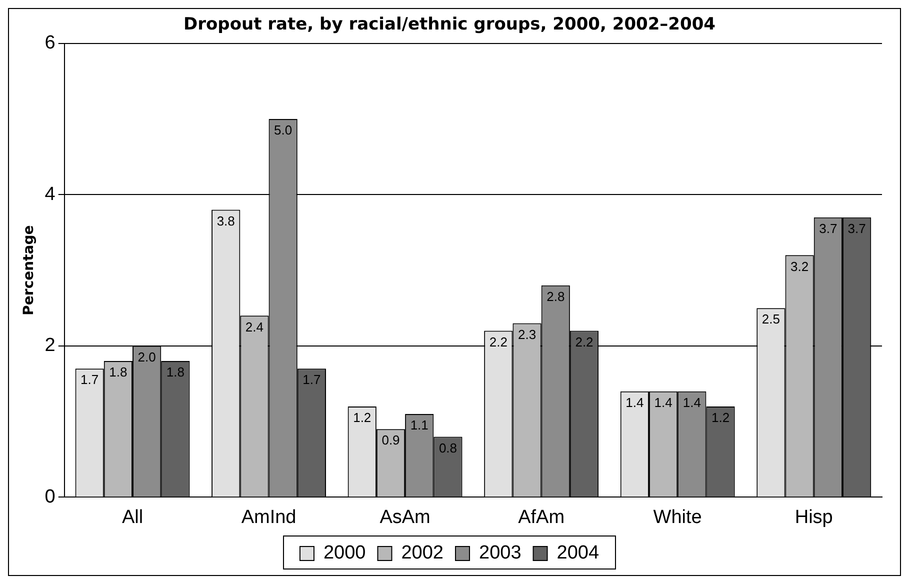  Describe the element at coordinates (268, 517) in the screenshot. I see `x-tick-label: AmInd` at that location.